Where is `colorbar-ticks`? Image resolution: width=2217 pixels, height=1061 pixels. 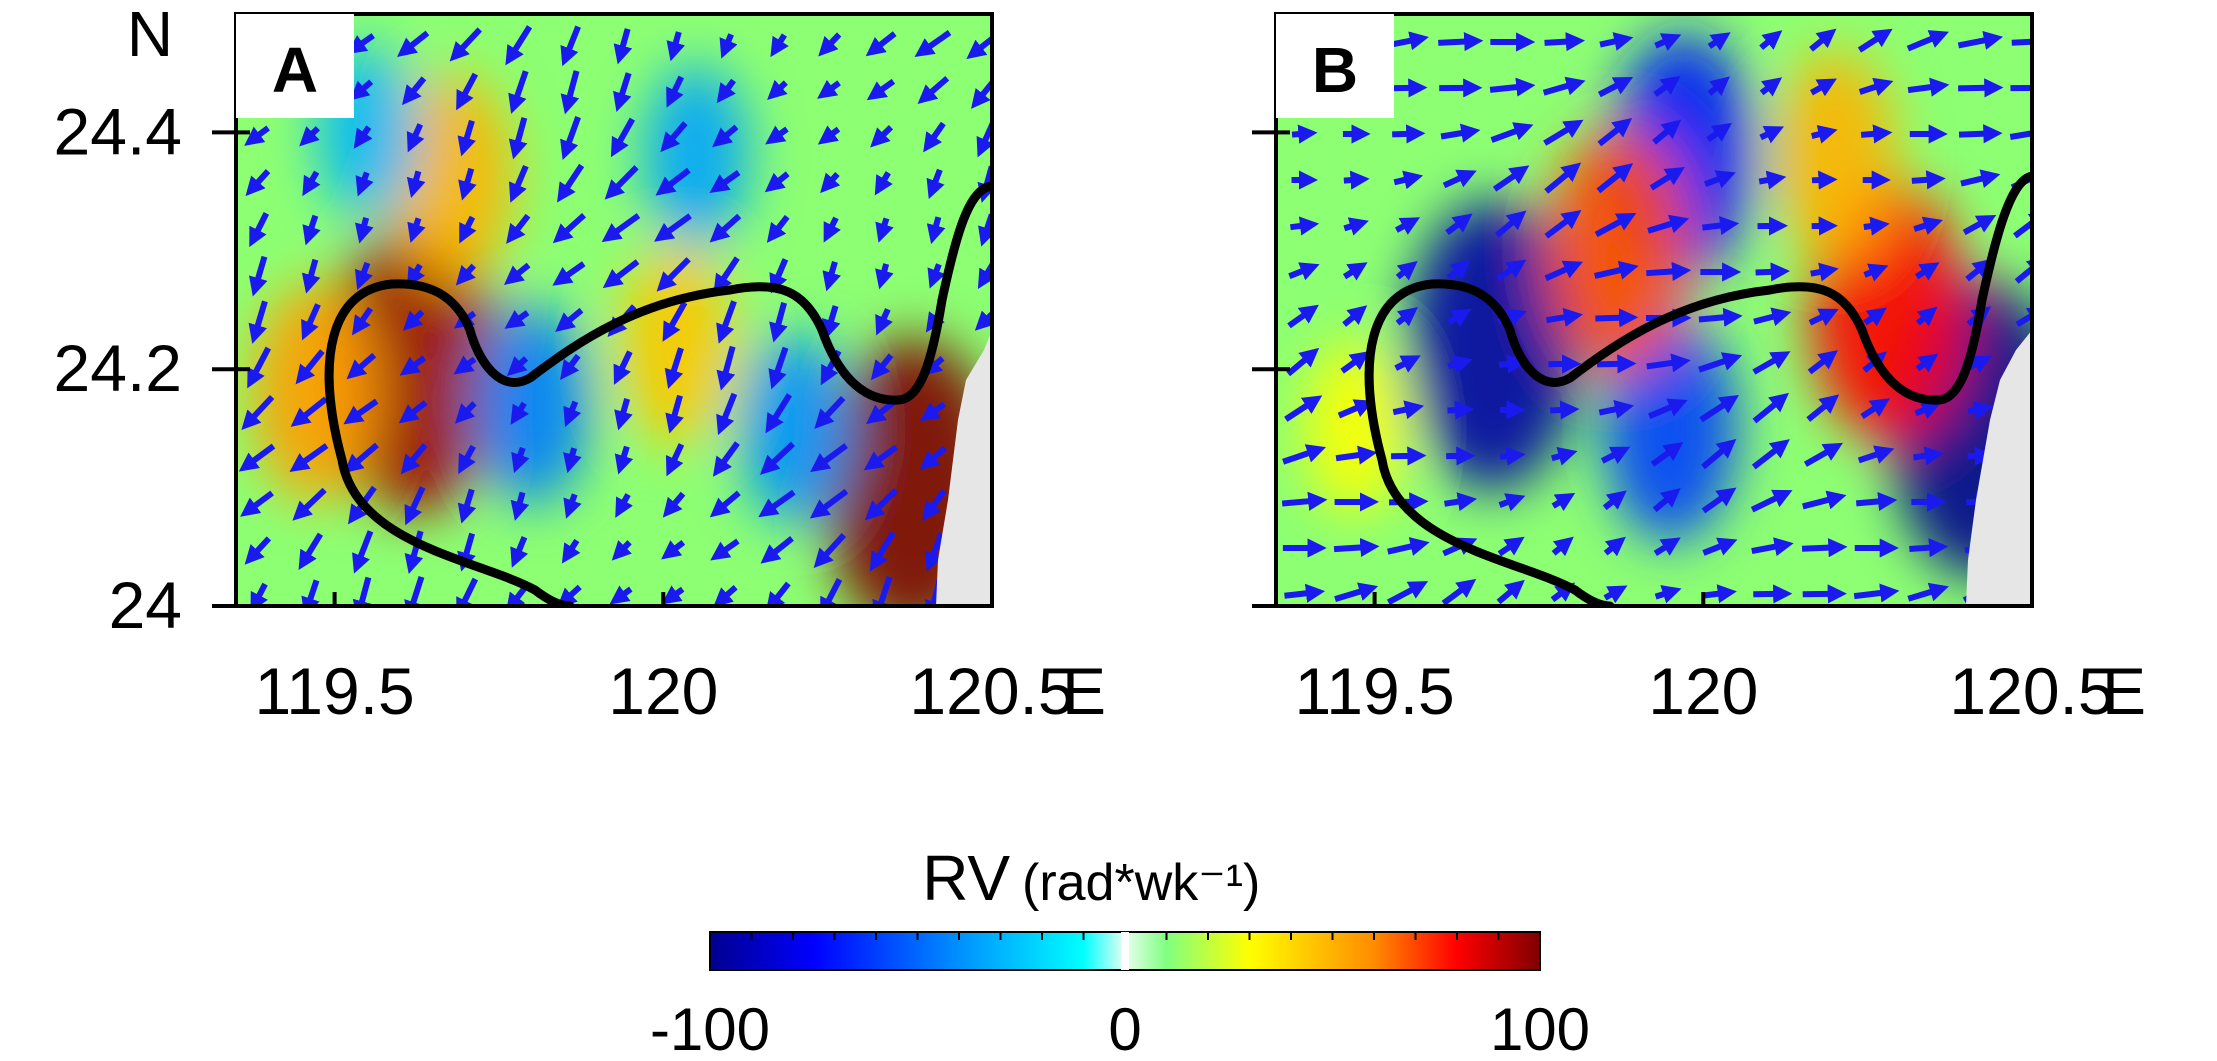 colorbar-ticks is located at coordinates (1125, 951).